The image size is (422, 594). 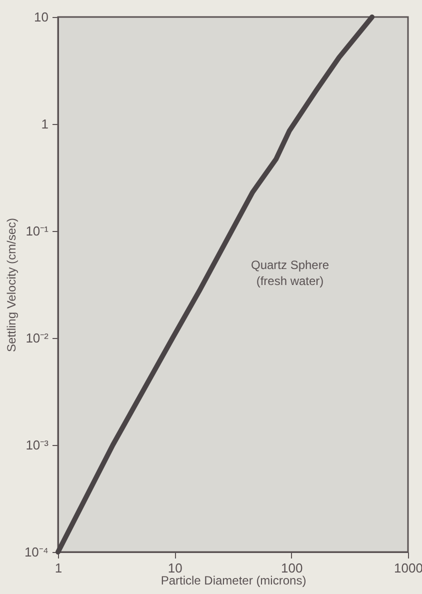 I want to click on y-tick-label: 1, so click(x=44, y=124).